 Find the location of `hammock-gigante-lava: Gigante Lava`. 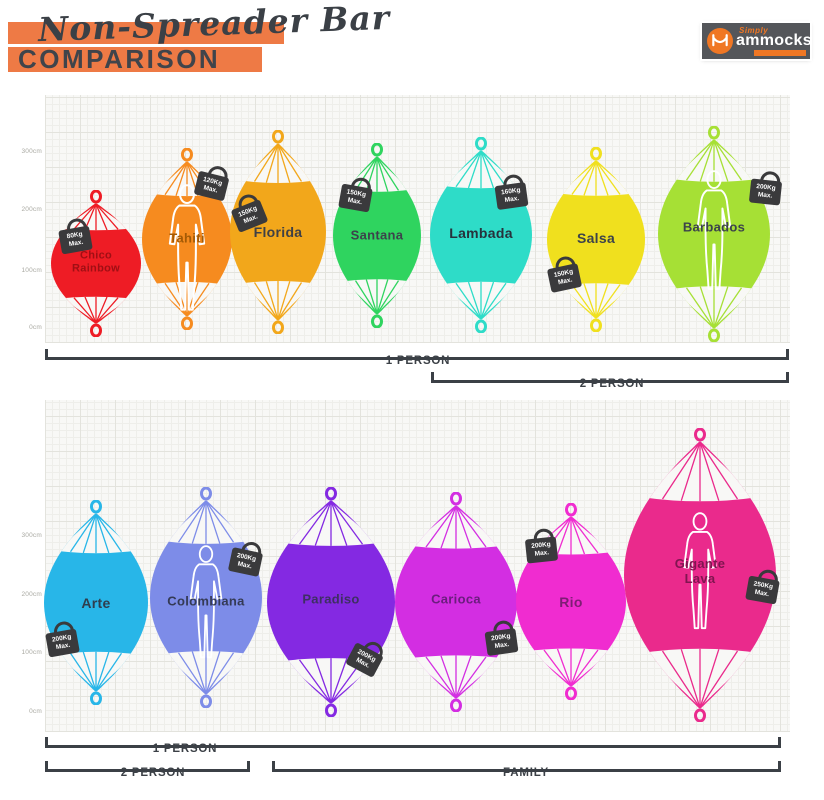

hammock-gigante-lava: Gigante Lava is located at coordinates (700, 575).